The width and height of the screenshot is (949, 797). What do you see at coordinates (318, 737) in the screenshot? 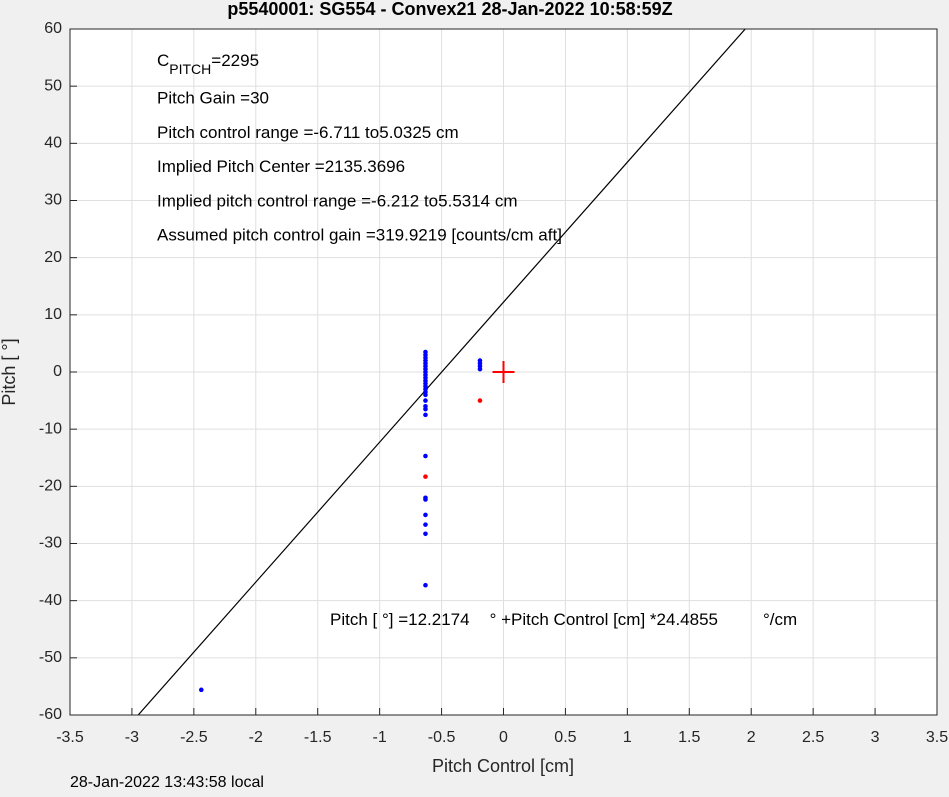
I see `x-tick-label: -1.5` at bounding box center [318, 737].